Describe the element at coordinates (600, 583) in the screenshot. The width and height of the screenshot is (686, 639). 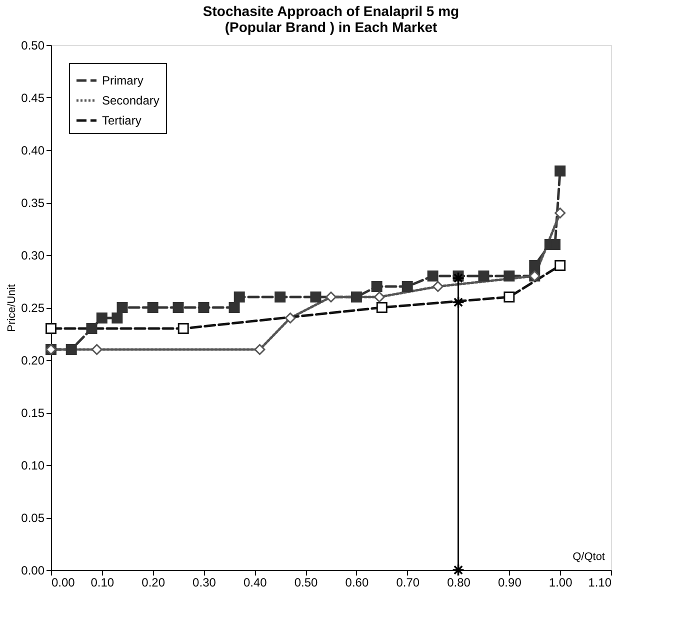
I see `x-tick-label: 1.10` at that location.